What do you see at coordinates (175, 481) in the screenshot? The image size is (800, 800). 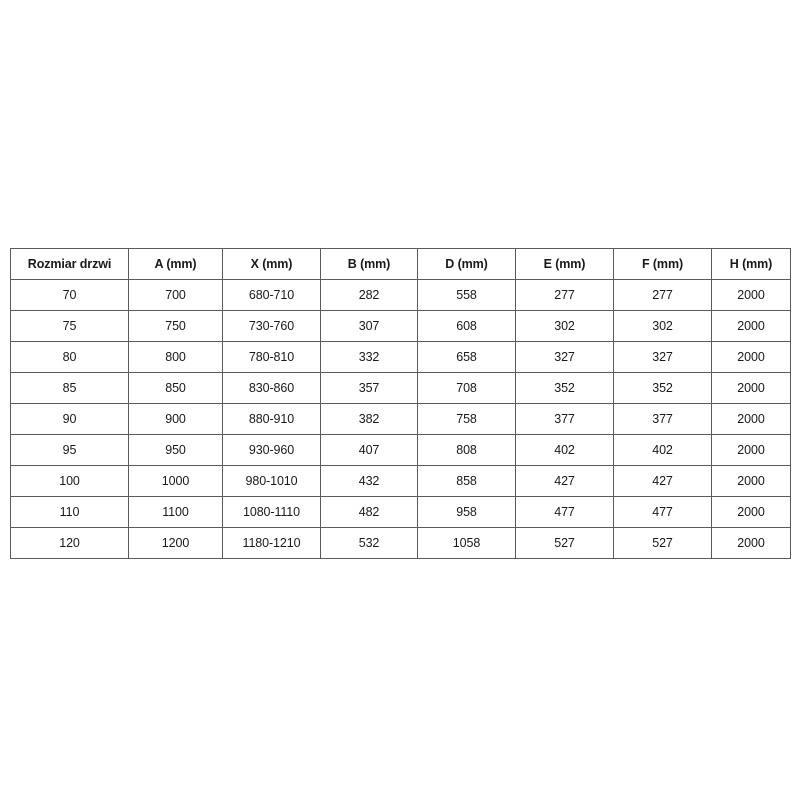 I see `table-cell: 1000` at bounding box center [175, 481].